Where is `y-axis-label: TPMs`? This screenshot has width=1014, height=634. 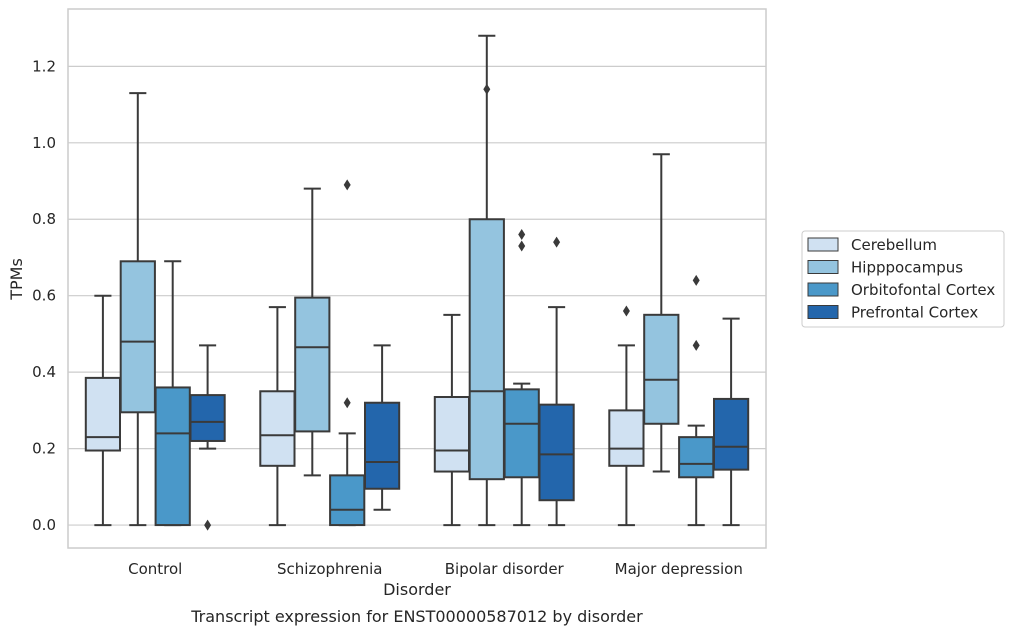 y-axis-label: TPMs is located at coordinates (16, 279).